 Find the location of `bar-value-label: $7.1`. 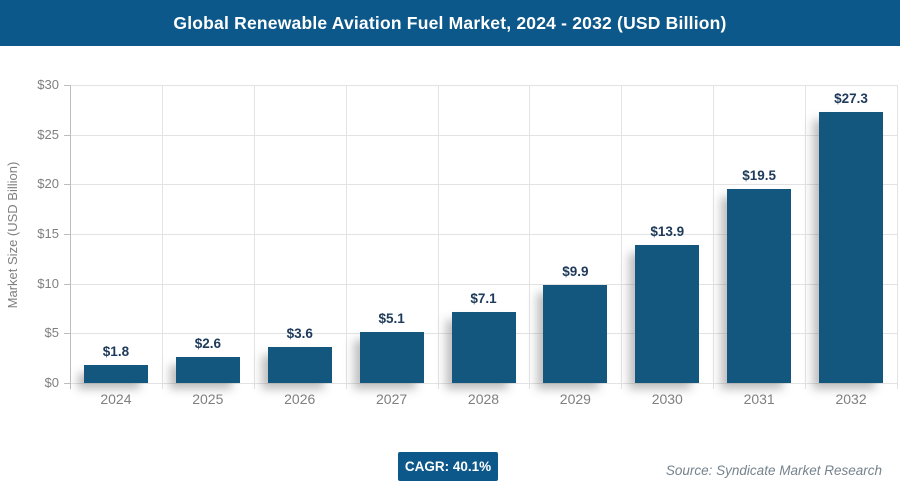

bar-value-label: $7.1 is located at coordinates (483, 299).